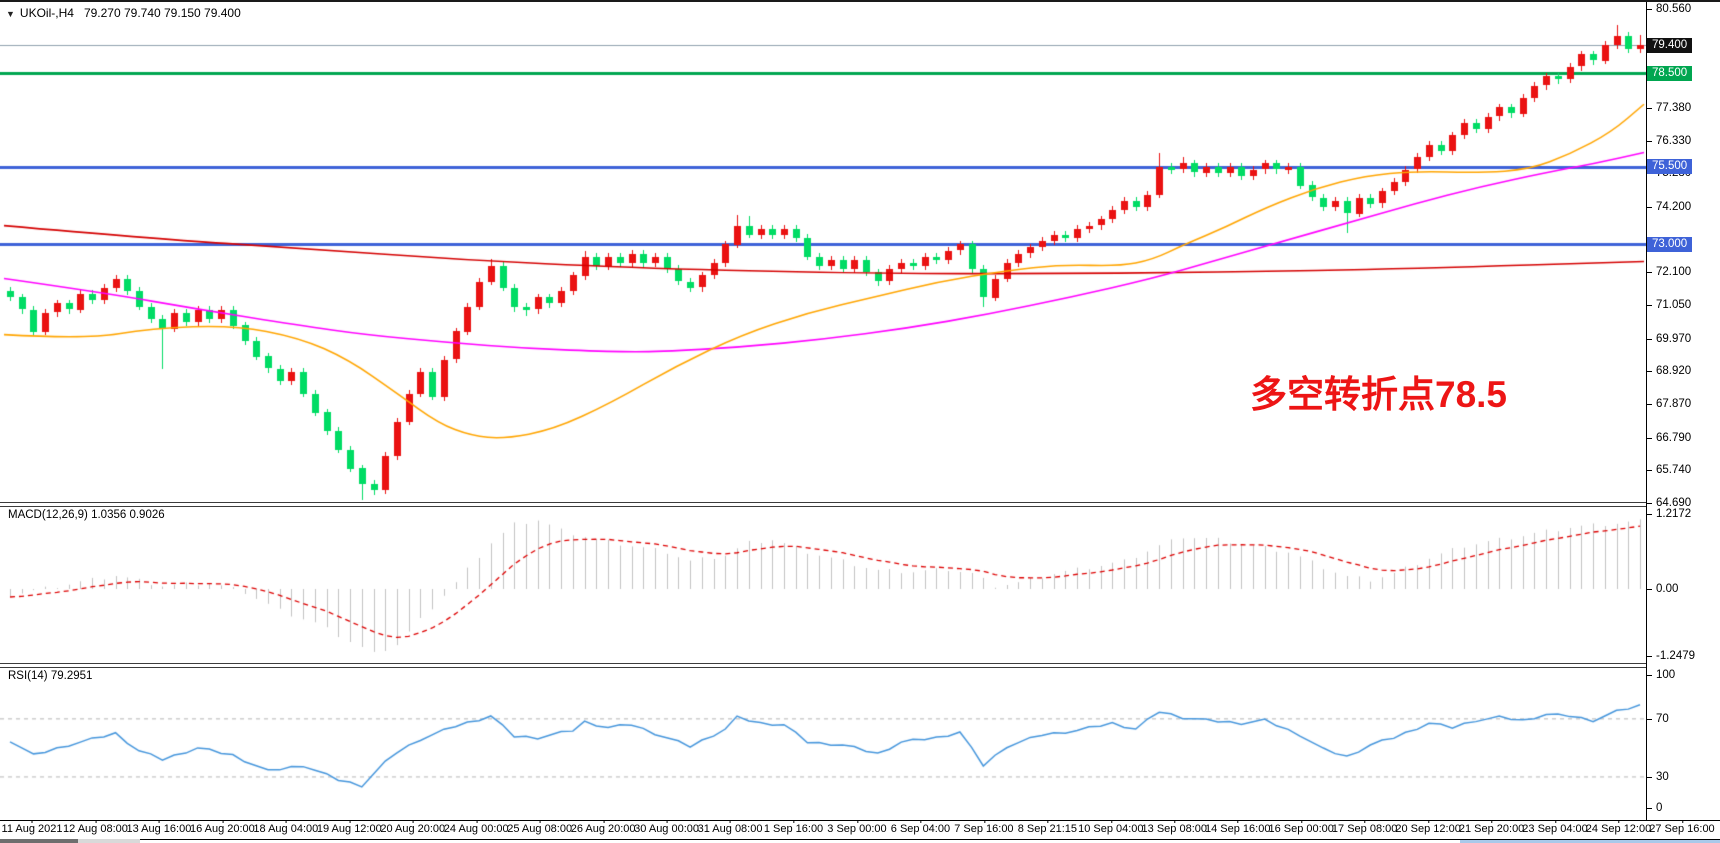 The width and height of the screenshot is (1720, 843). What do you see at coordinates (1674, 513) in the screenshot?
I see `axis-tick-label: 1.2172` at bounding box center [1674, 513].